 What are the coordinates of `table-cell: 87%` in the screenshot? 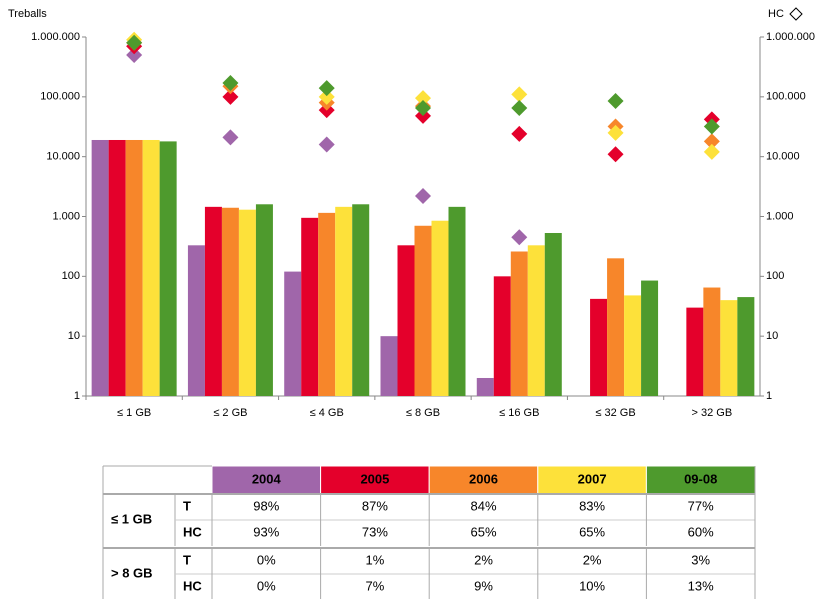 It's located at (375, 505).